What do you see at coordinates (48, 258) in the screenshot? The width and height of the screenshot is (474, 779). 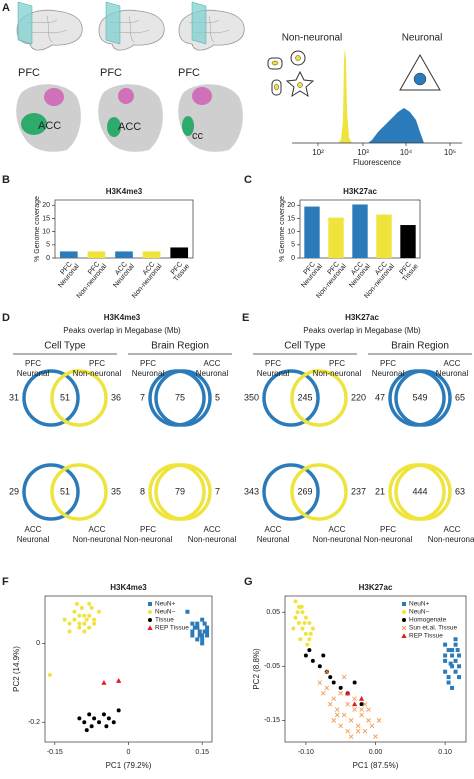 I see `y-tick-label: 0` at bounding box center [48, 258].